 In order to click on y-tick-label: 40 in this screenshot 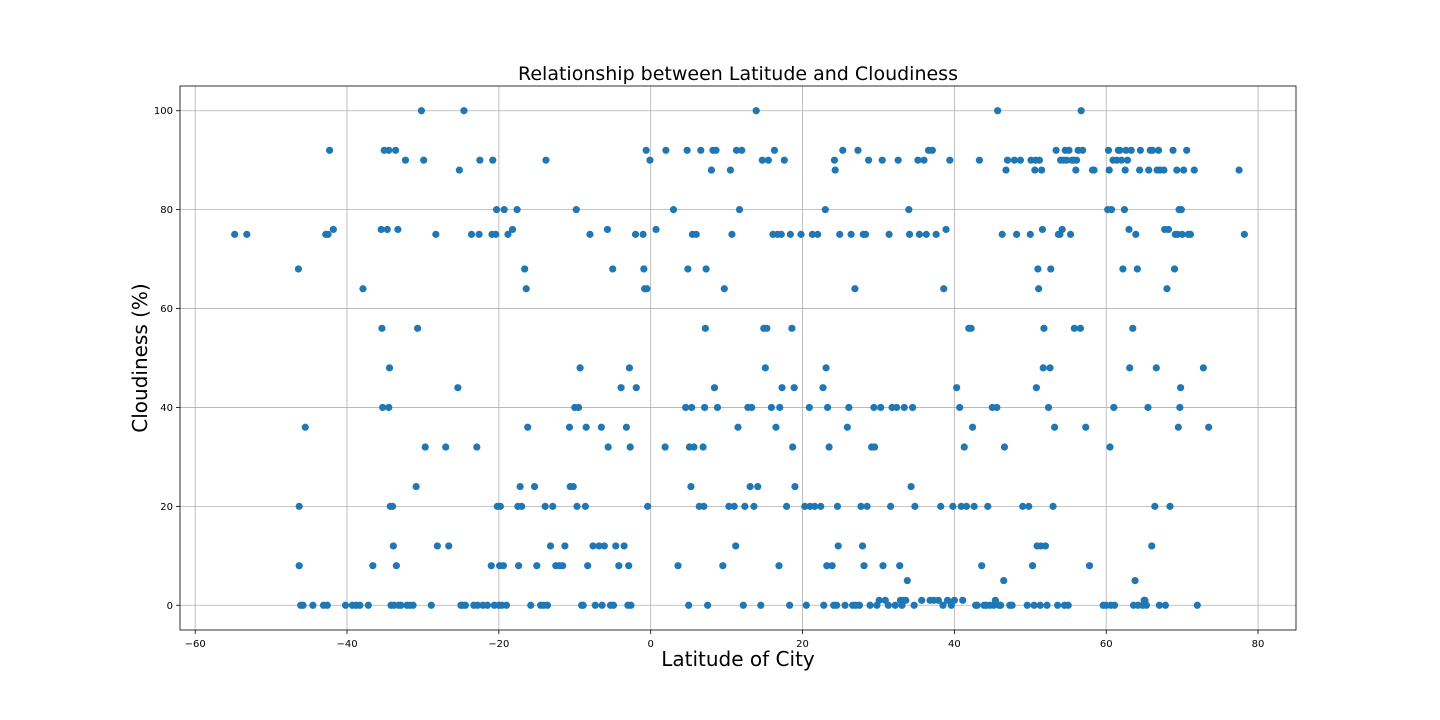, I will do `click(166, 408)`.